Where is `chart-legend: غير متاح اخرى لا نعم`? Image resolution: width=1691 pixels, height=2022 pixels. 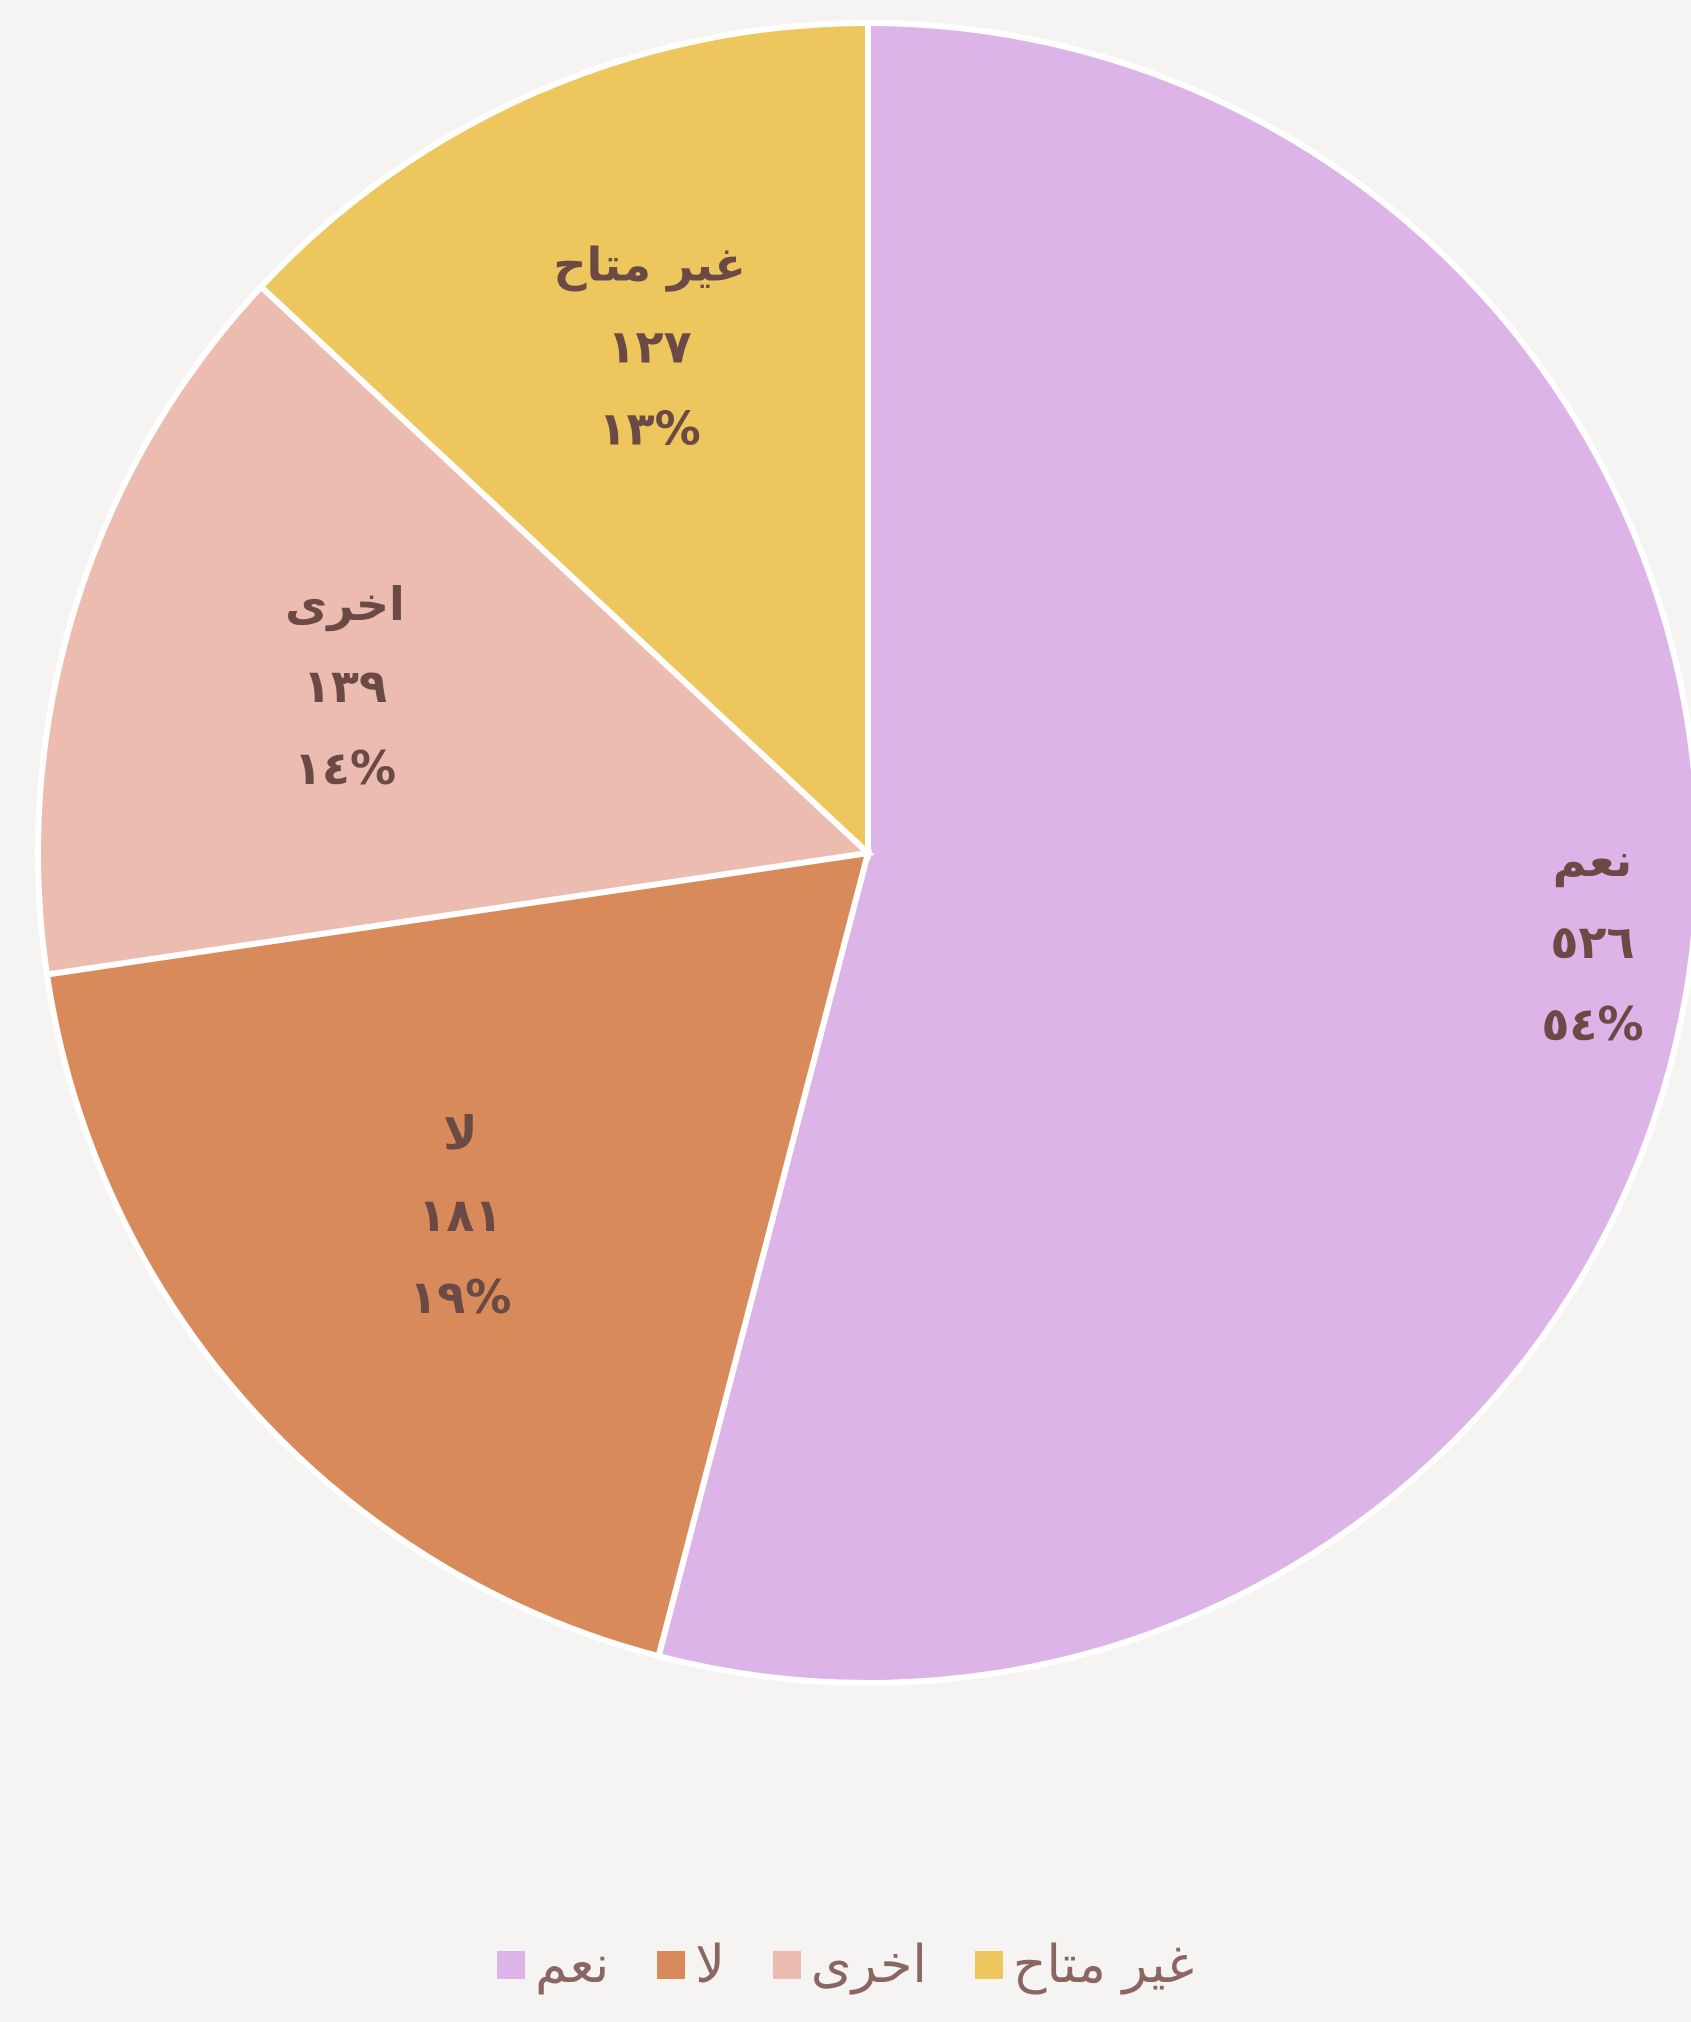
chart-legend: غير متاح اخرى لا نعم is located at coordinates (845, 1965).